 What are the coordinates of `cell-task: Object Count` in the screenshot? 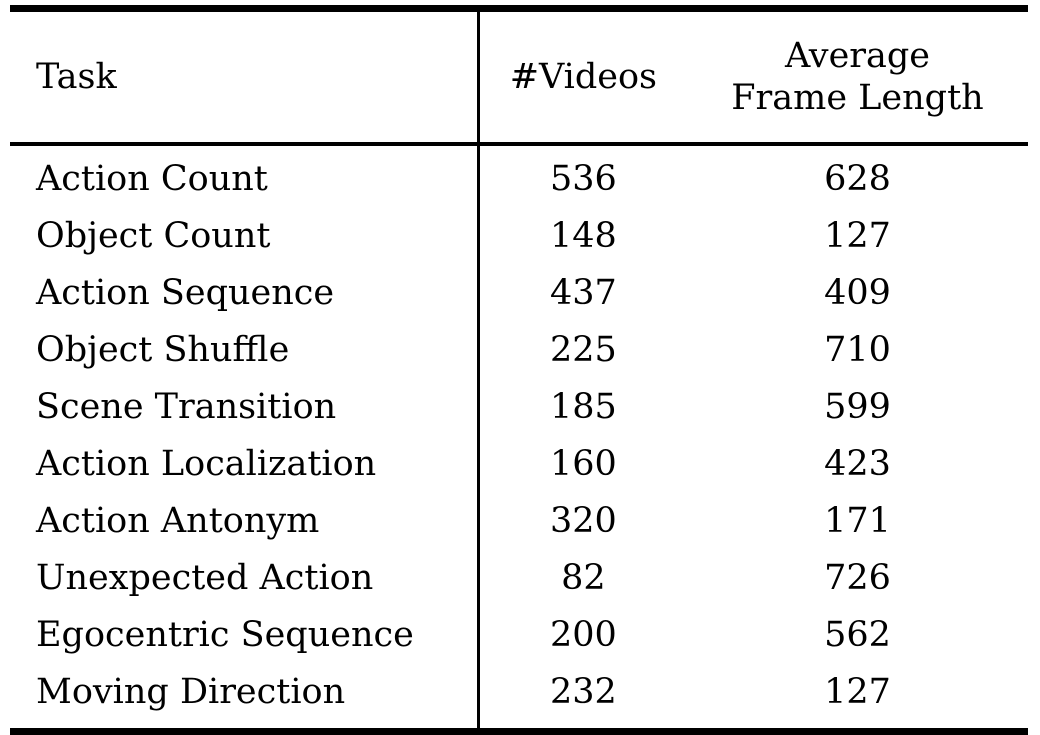 It's located at (245, 236).